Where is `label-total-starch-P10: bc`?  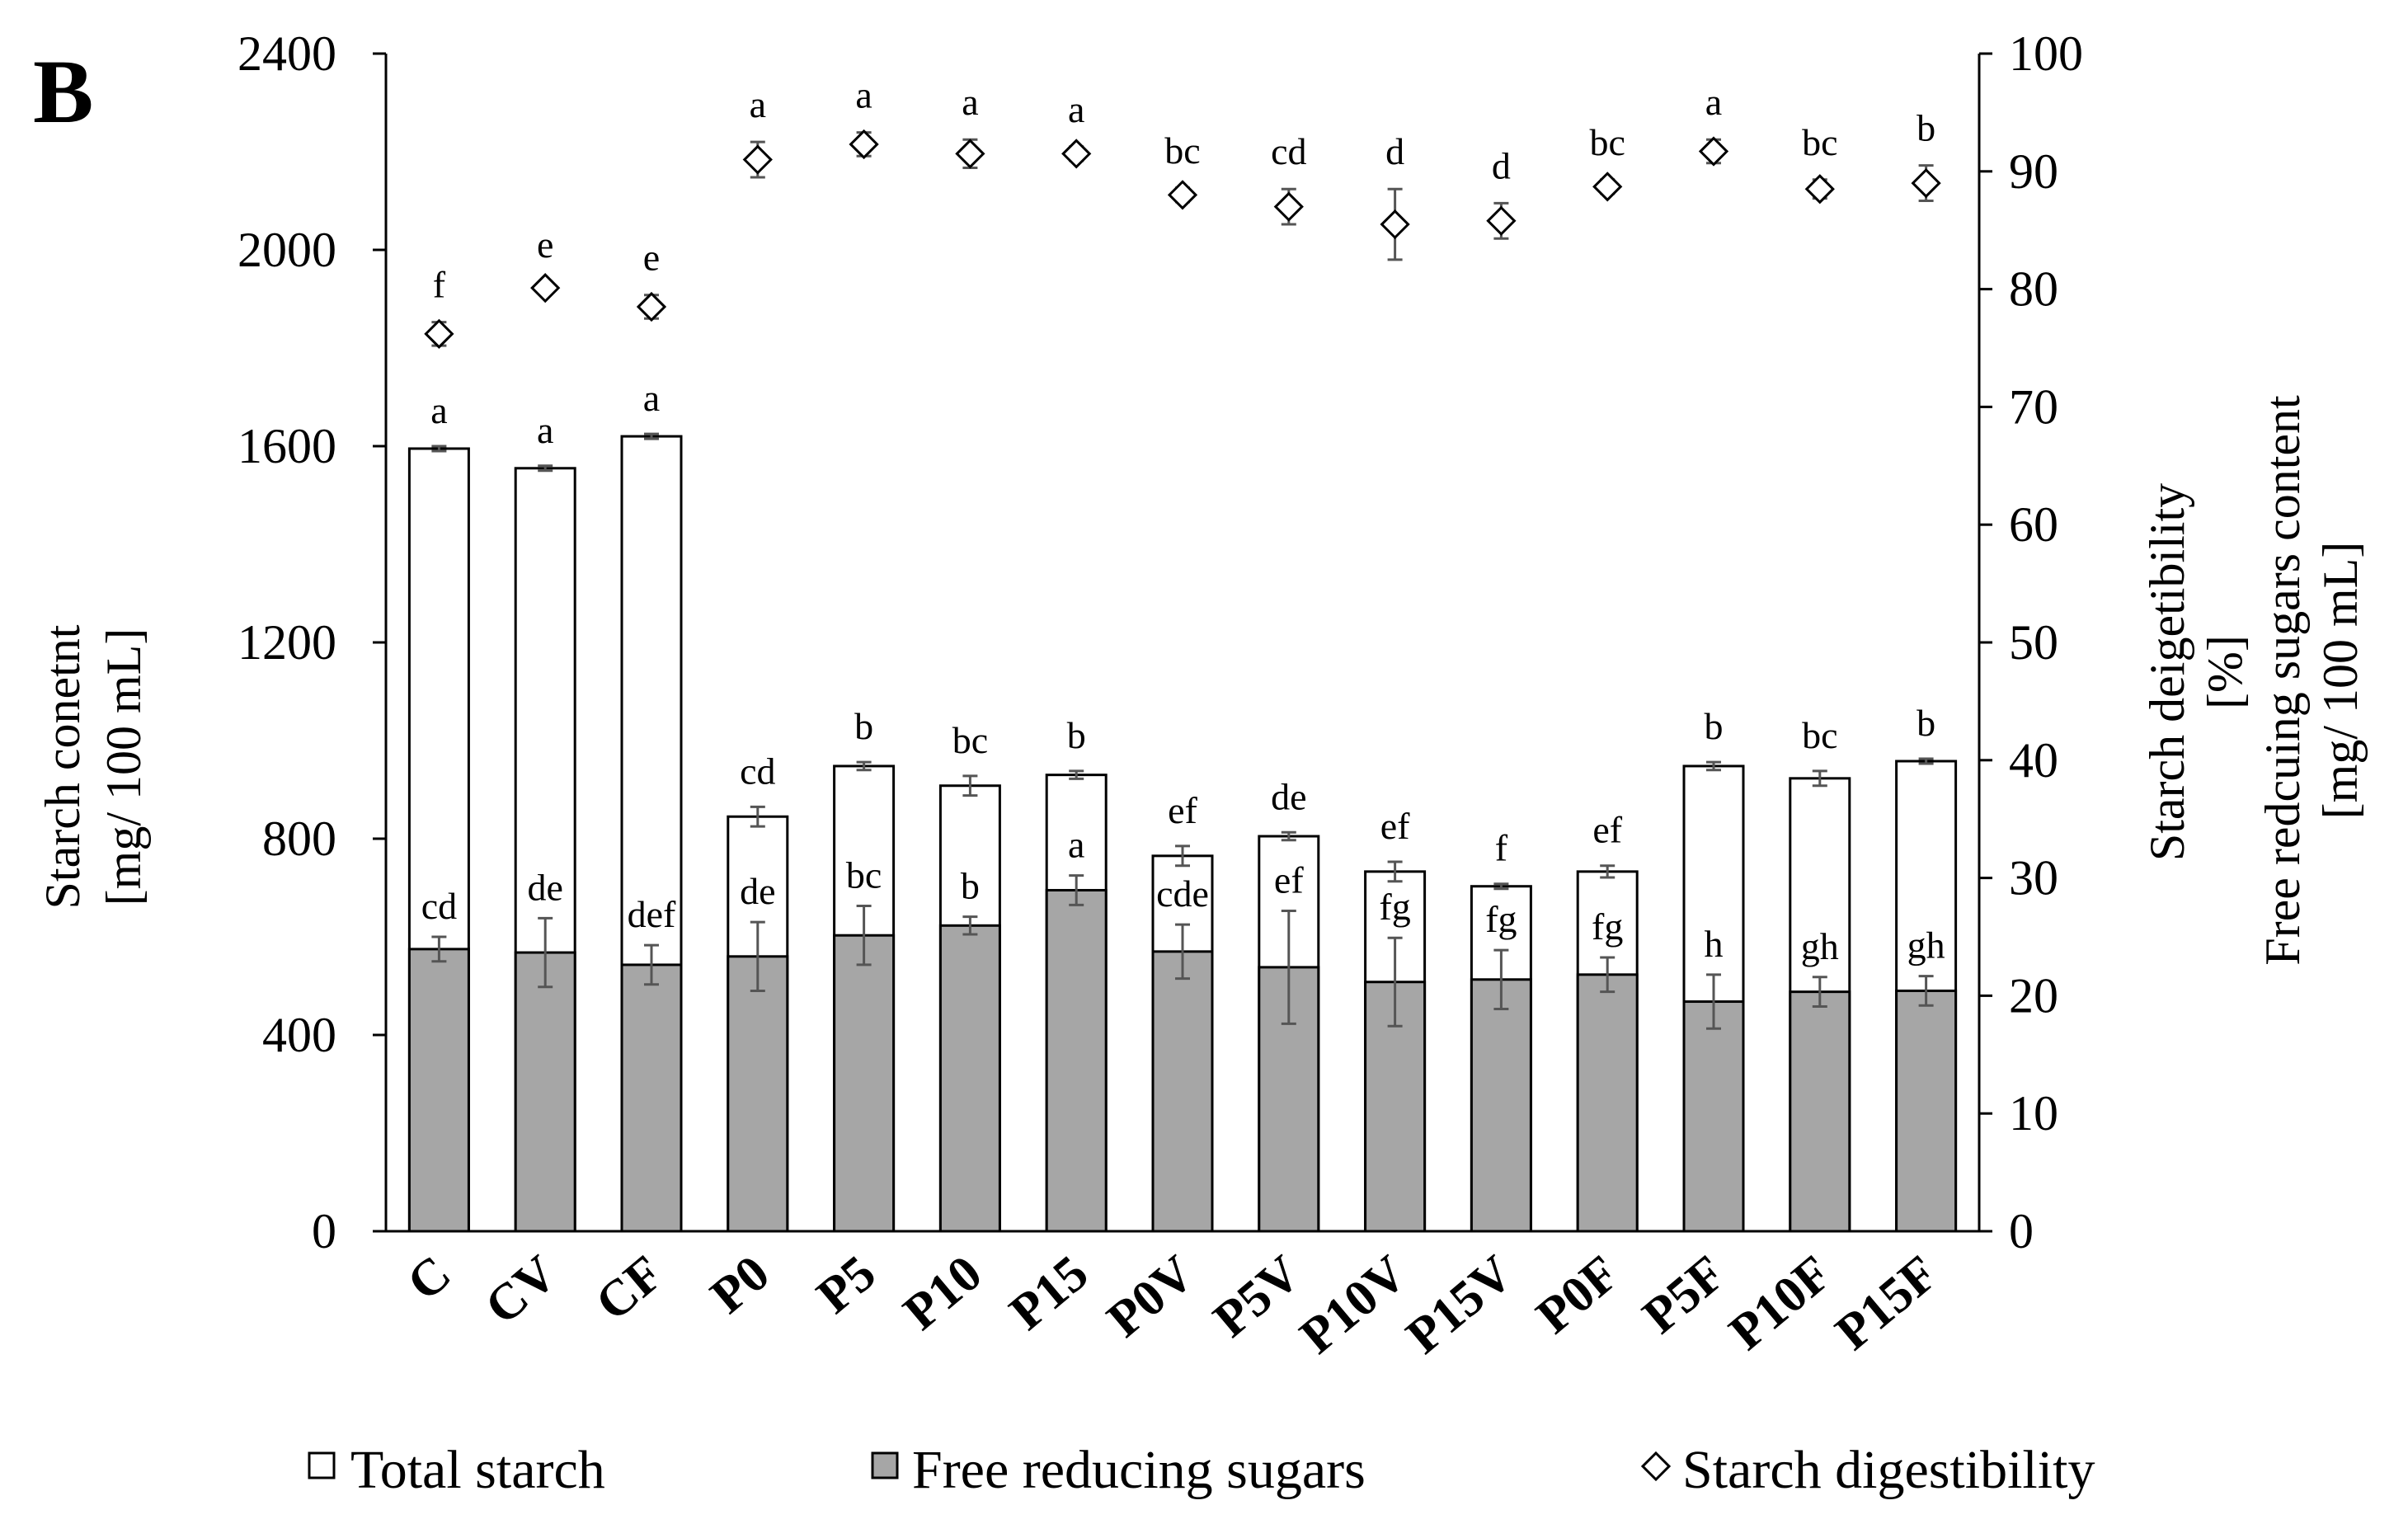 label-total-starch-P10: bc is located at coordinates (970, 740).